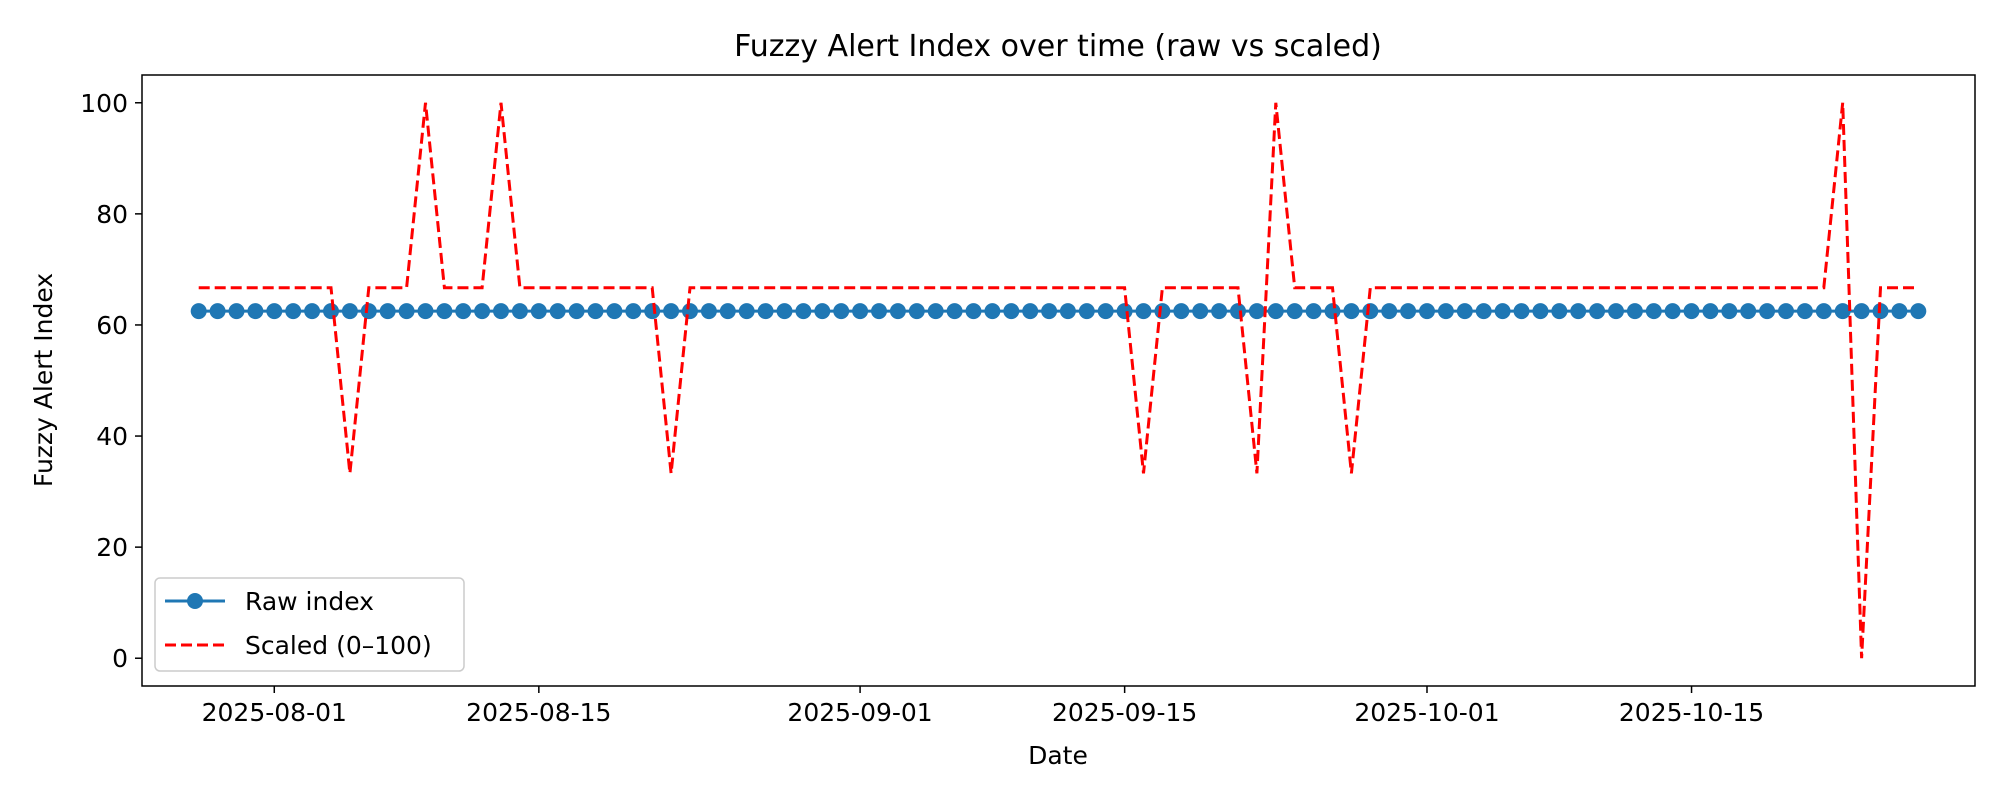  Describe the element at coordinates (112, 436) in the screenshot. I see `y-tick-label: 40` at that location.